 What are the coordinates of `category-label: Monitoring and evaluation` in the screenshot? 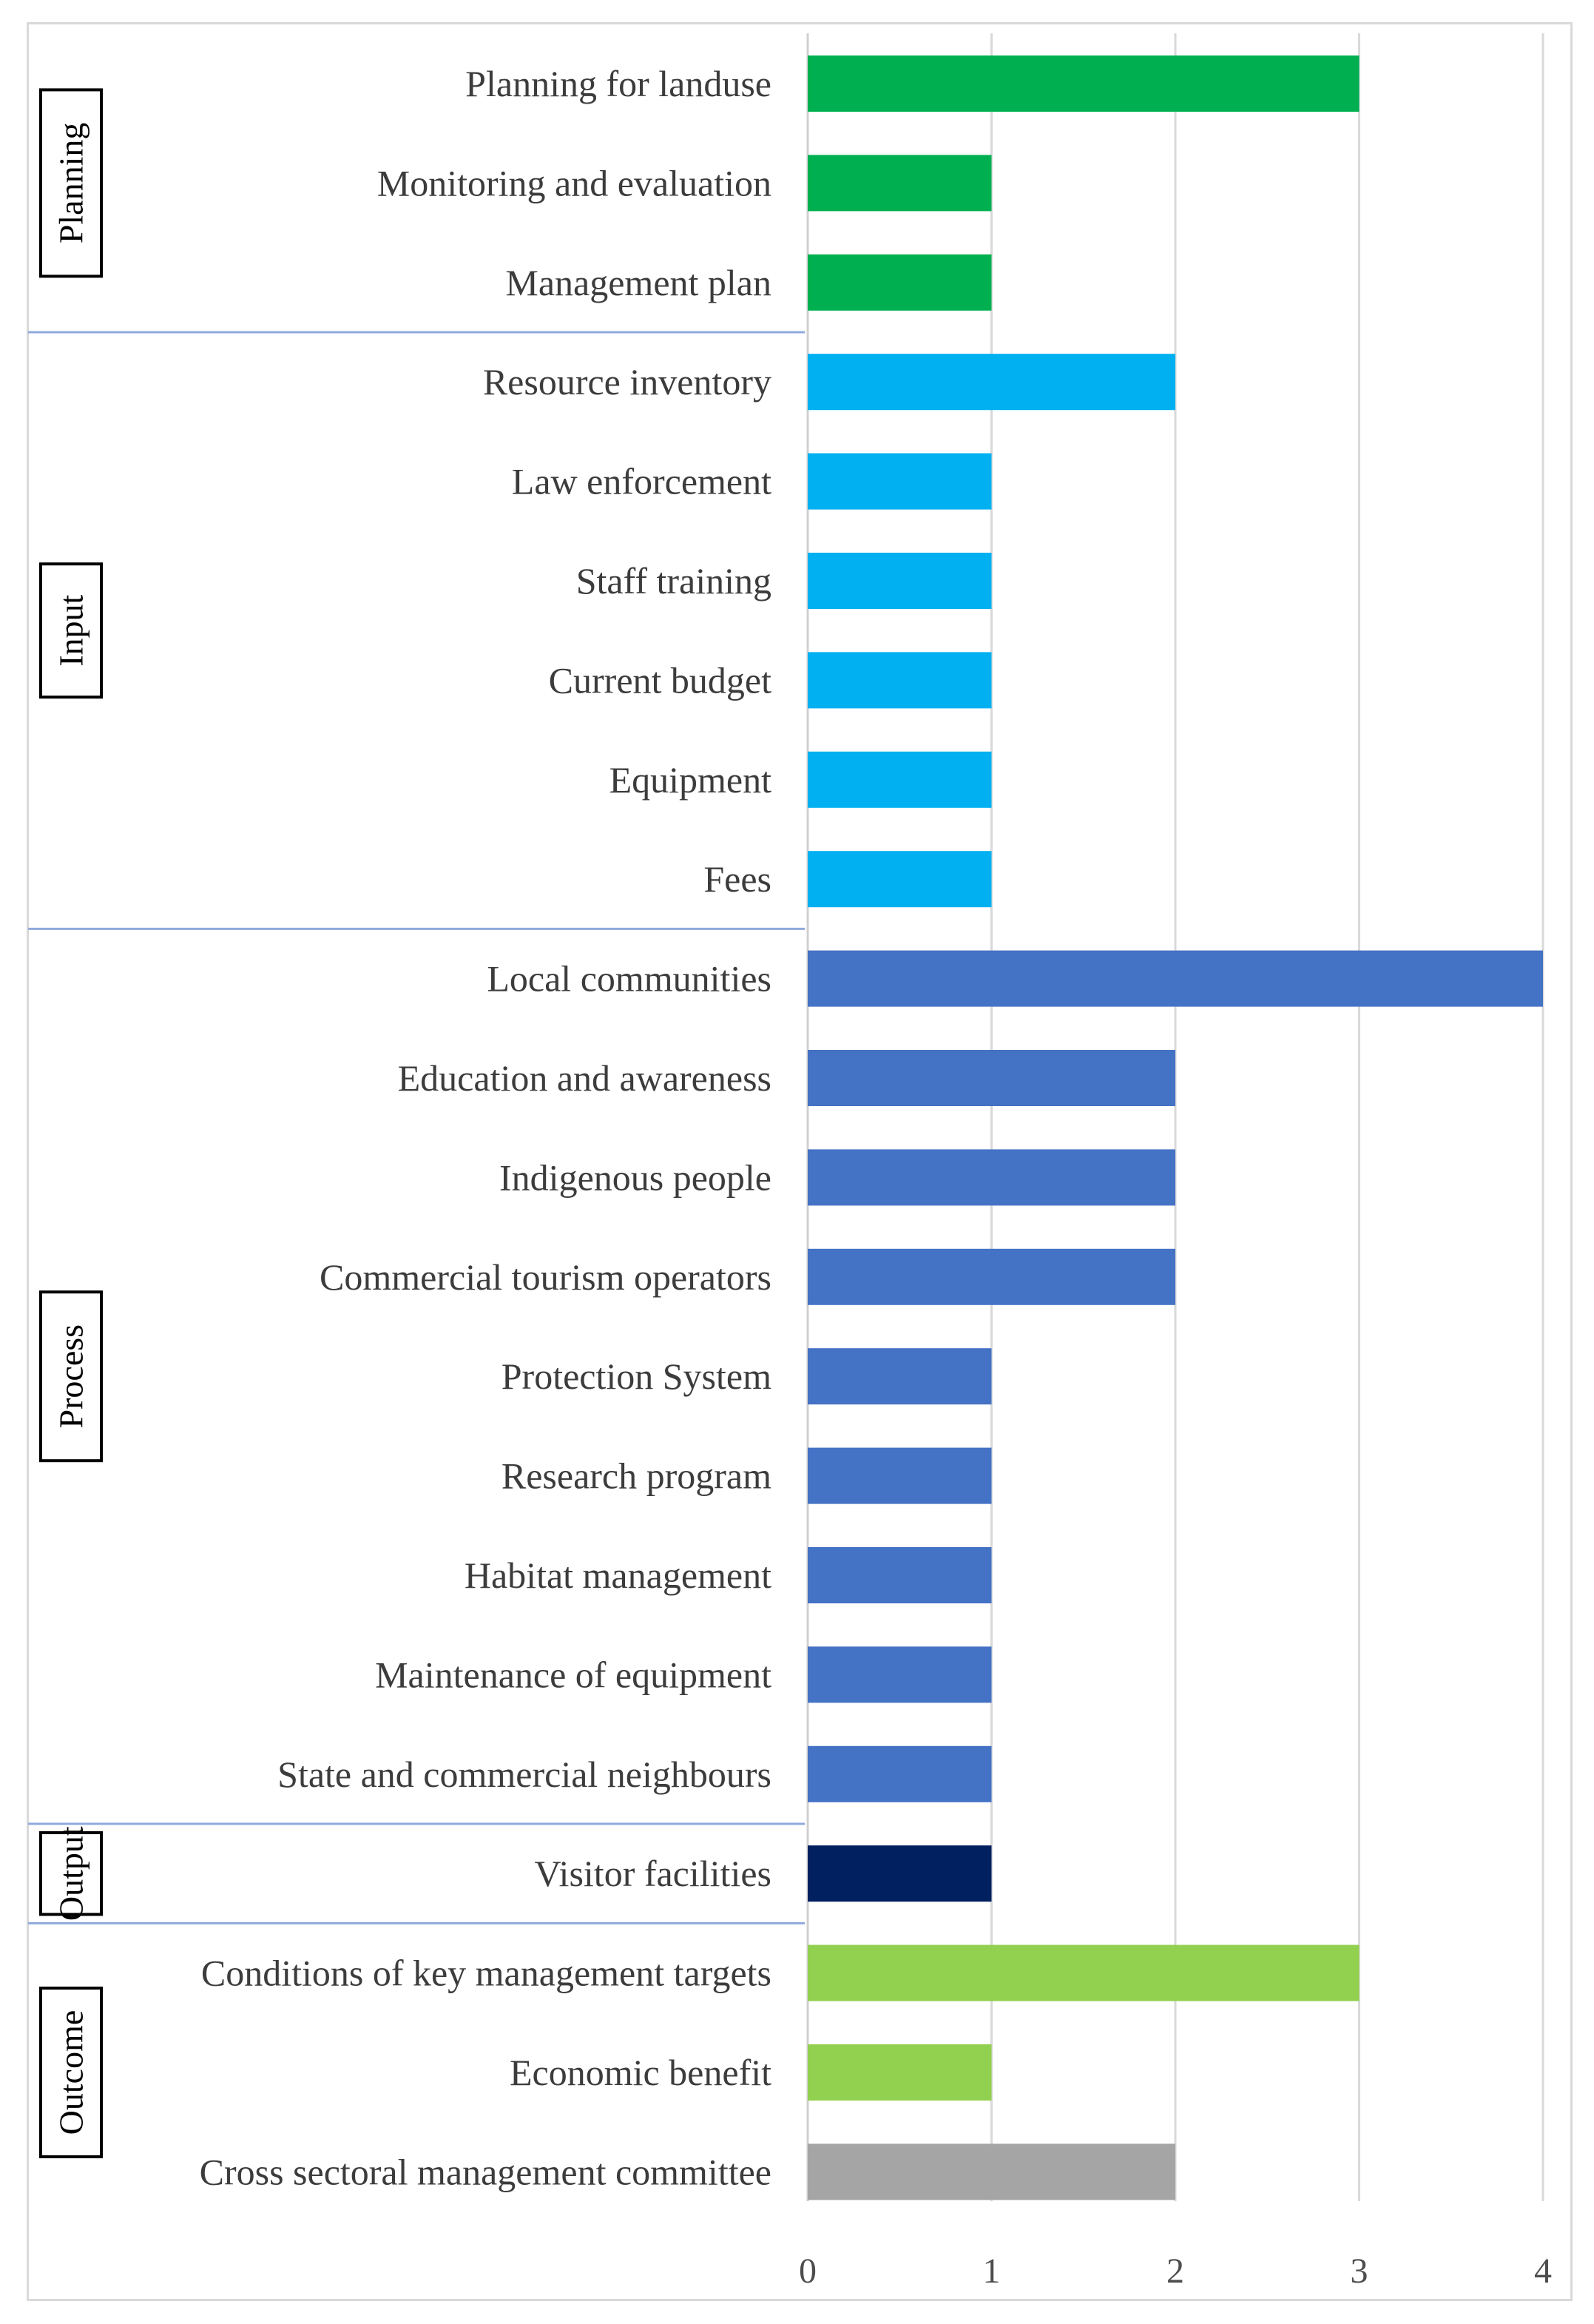 It's located at (574, 182).